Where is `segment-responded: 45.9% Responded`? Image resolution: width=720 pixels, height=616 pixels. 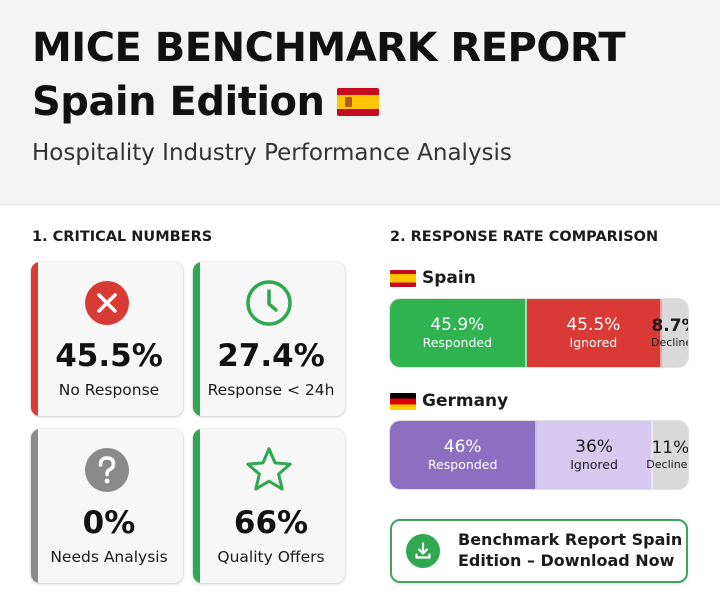 segment-responded: 45.9% Responded is located at coordinates (458, 333).